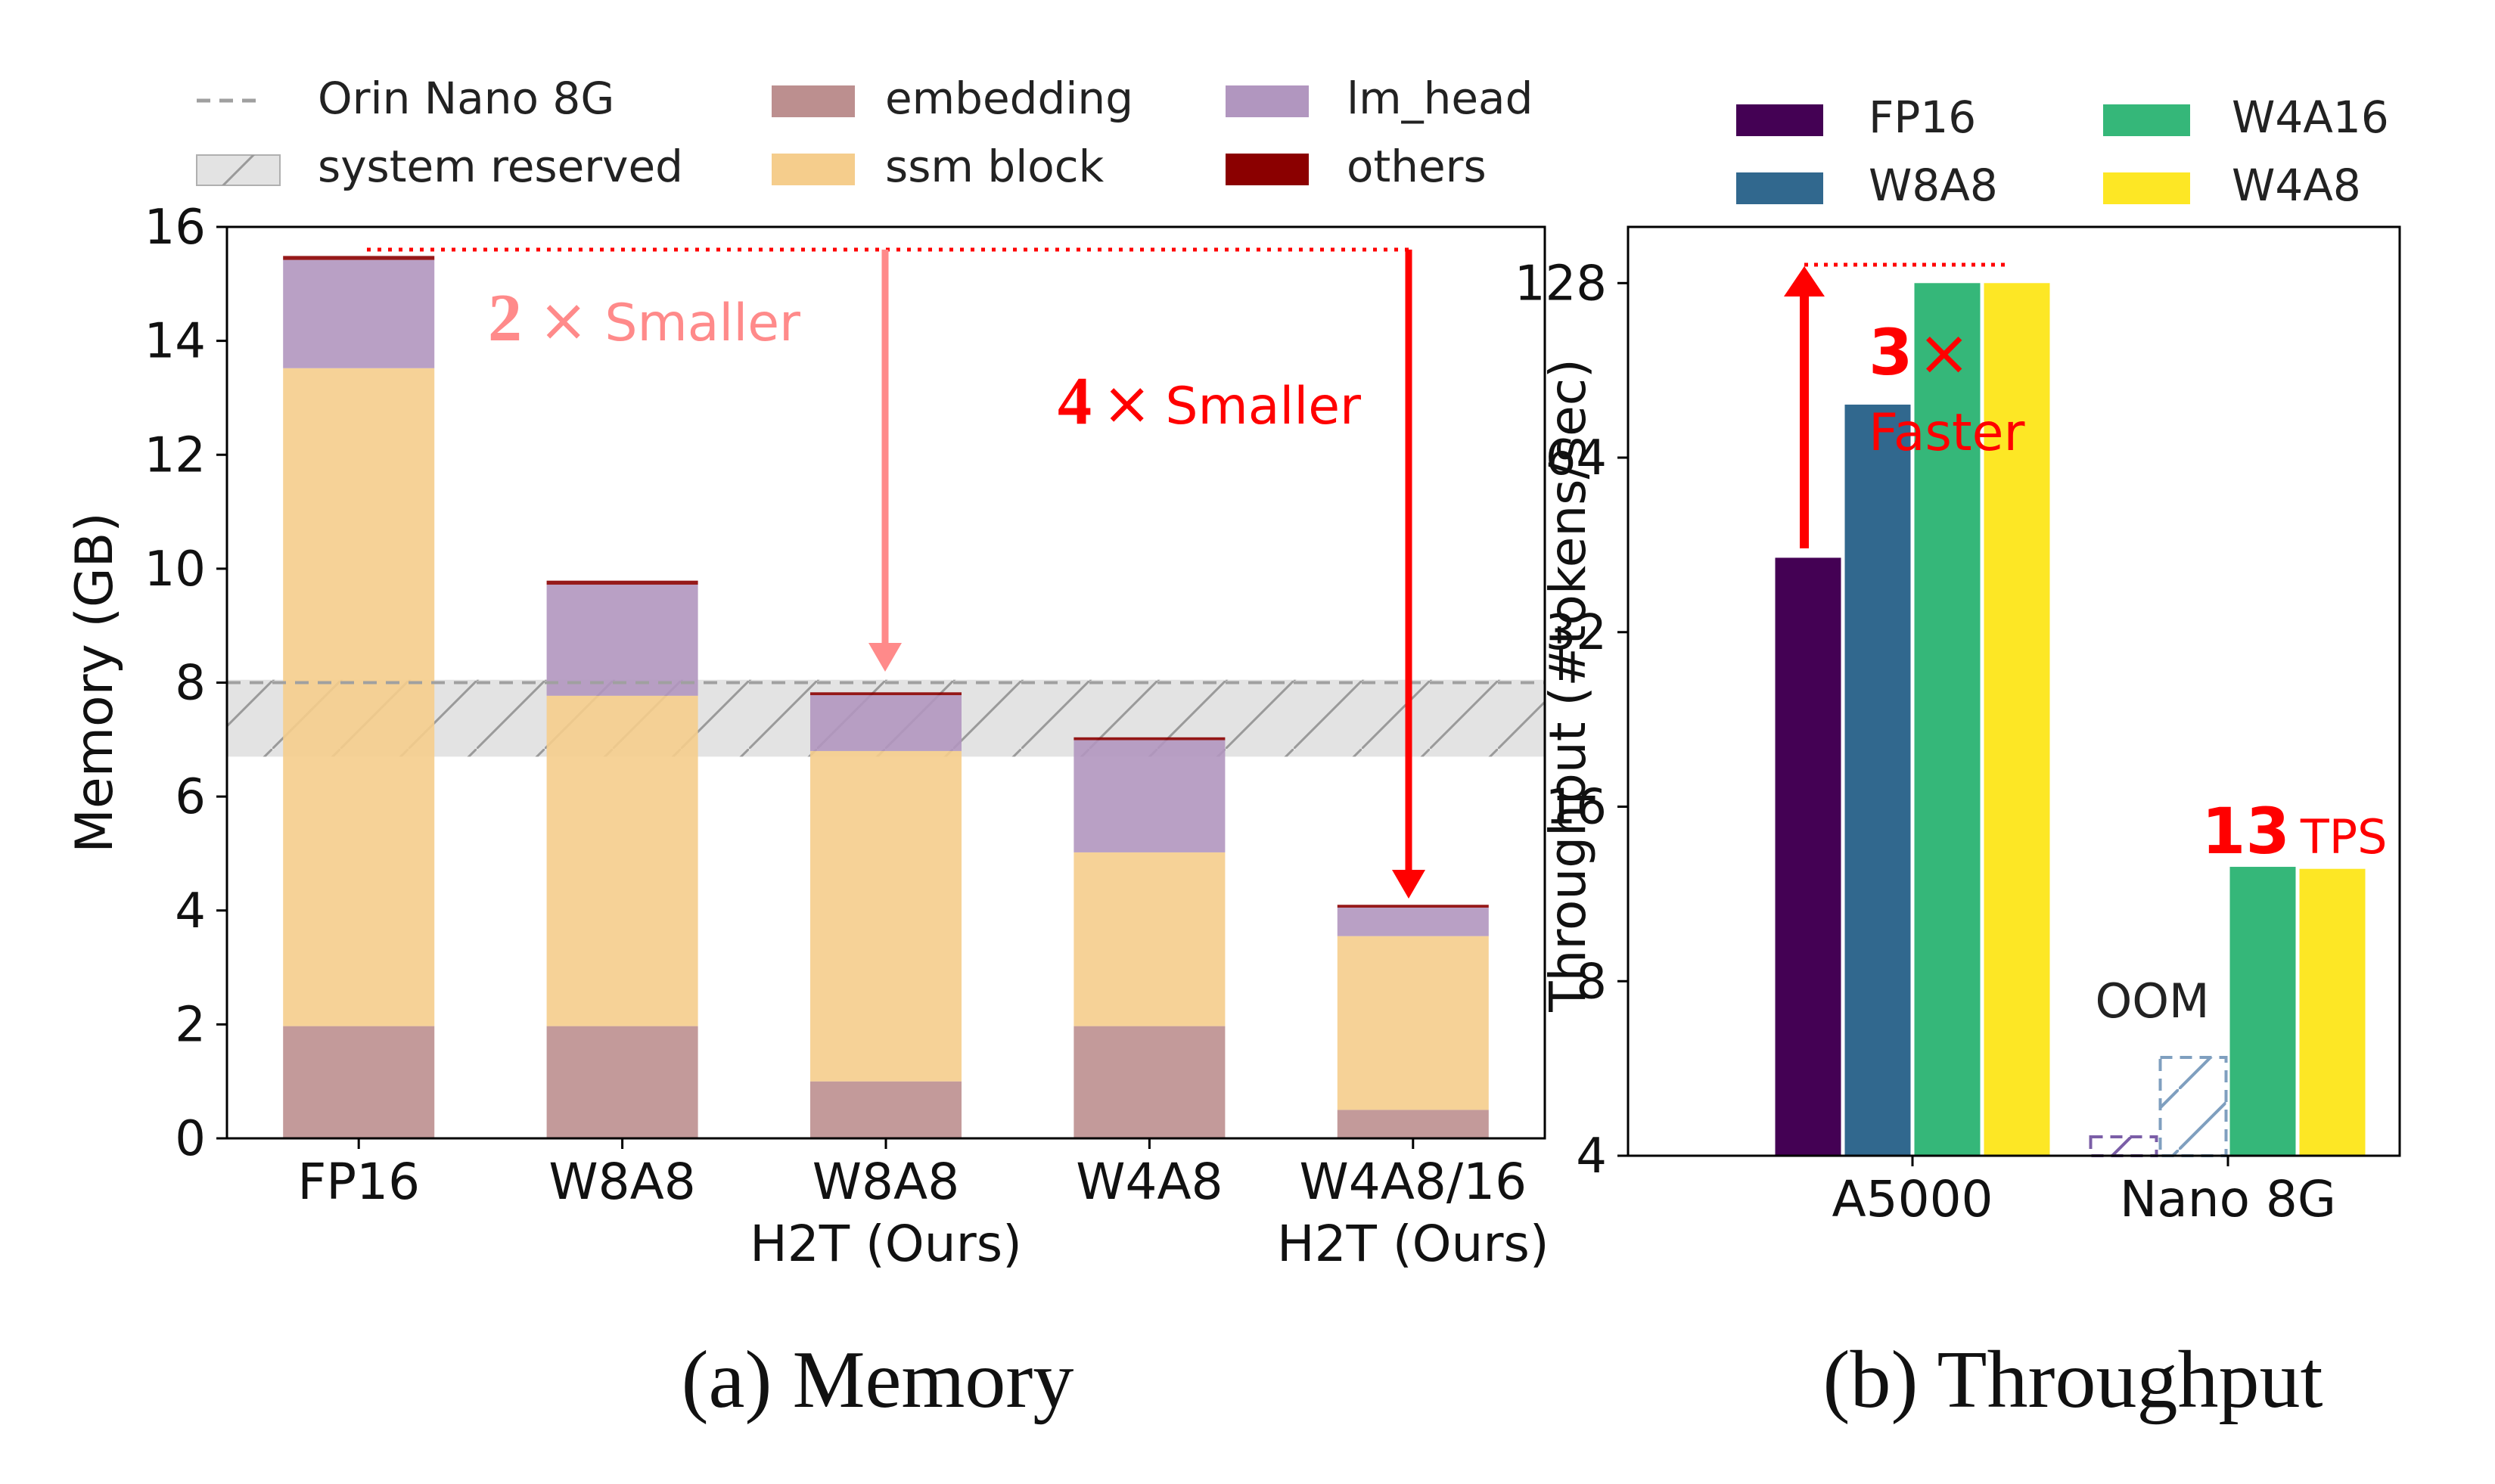  What do you see at coordinates (644, 318) in the screenshot?
I see `annotation-2x: 2 × Smaller` at bounding box center [644, 318].